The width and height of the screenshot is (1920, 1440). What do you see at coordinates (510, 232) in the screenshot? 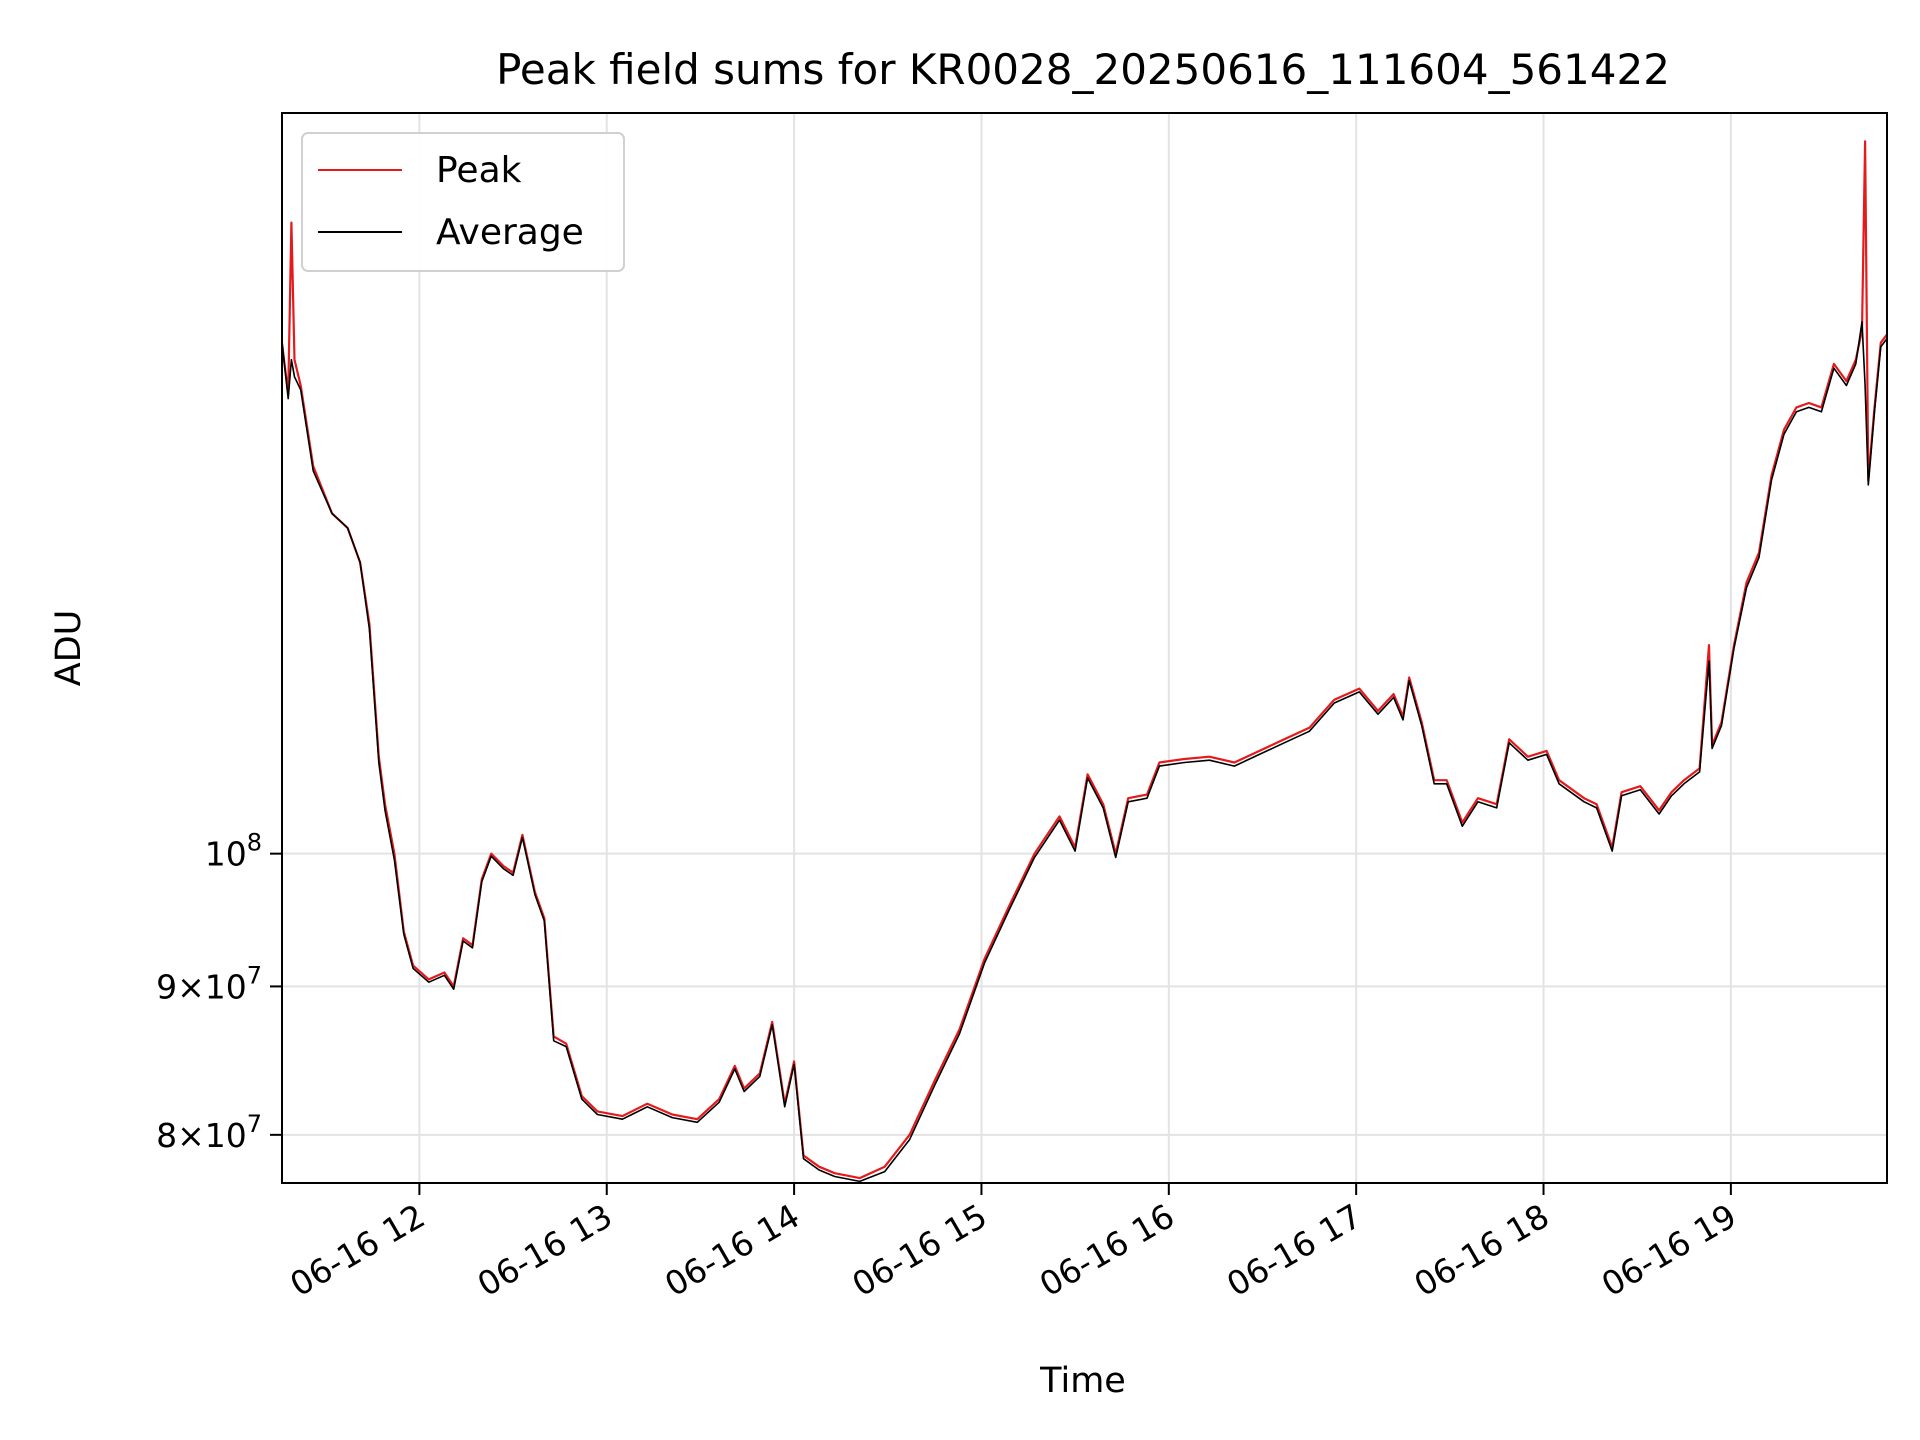
I see `legend-label-average: Average` at bounding box center [510, 232].